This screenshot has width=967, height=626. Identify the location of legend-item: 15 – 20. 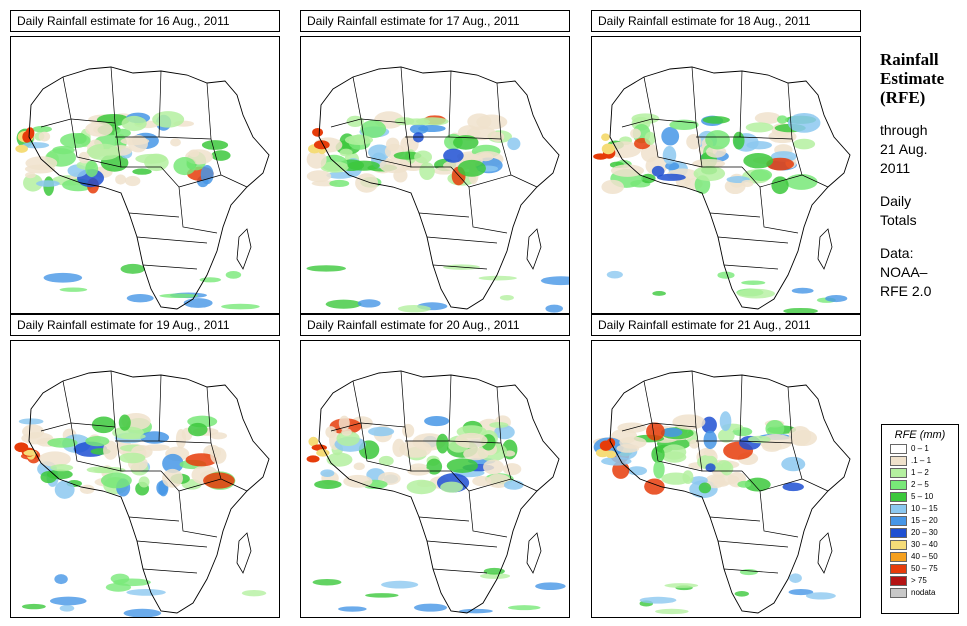
(920, 521).